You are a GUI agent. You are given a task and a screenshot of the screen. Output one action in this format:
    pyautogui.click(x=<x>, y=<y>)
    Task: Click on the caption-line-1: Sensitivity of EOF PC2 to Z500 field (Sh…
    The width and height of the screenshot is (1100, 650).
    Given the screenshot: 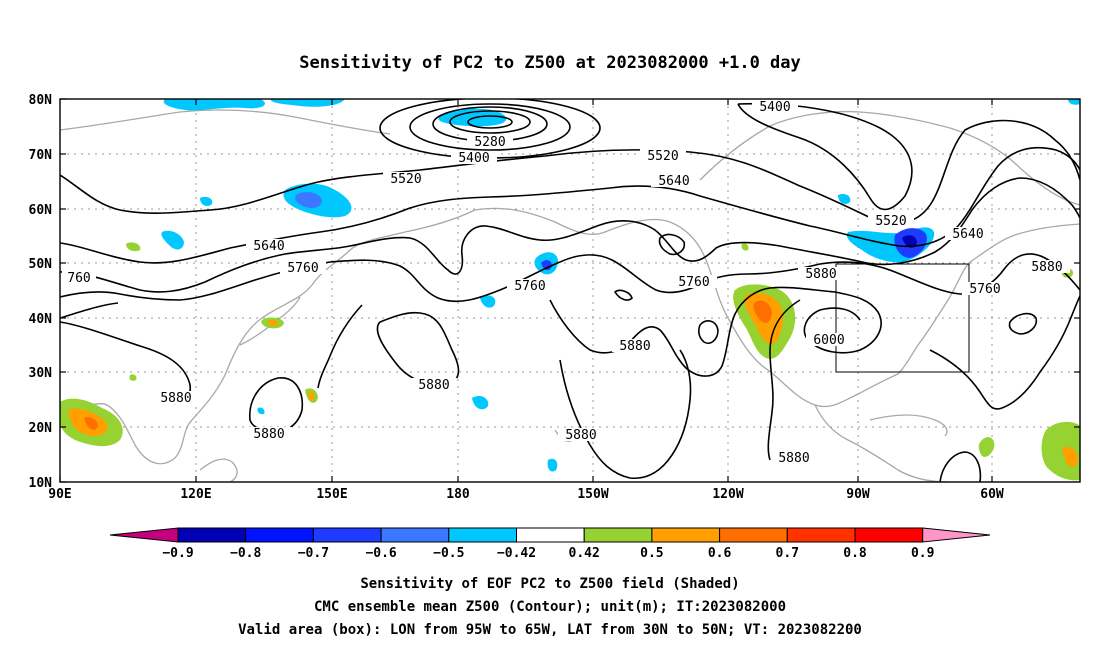 What is the action you would take?
    pyautogui.click(x=549, y=584)
    